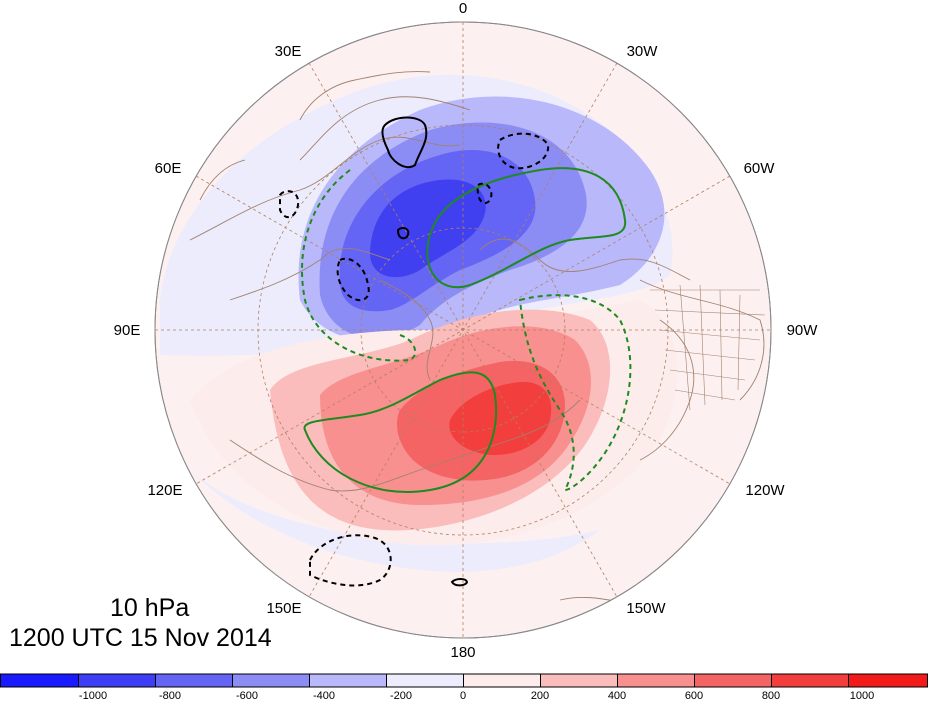  I want to click on lon-label-30e: 30E, so click(288, 51).